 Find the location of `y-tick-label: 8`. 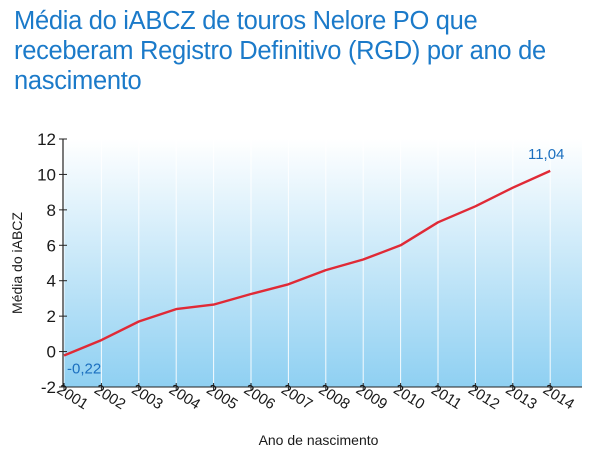

y-tick-label: 8 is located at coordinates (51, 210).